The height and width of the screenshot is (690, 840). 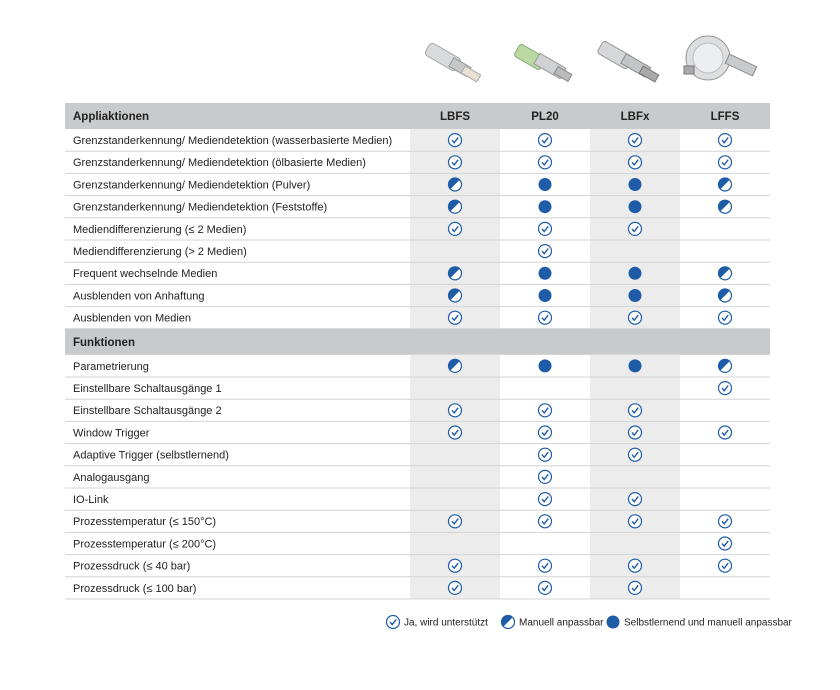 What do you see at coordinates (160, 252) in the screenshot?
I see `row-label: Mediendifferenzierung (> 2 Medien)` at bounding box center [160, 252].